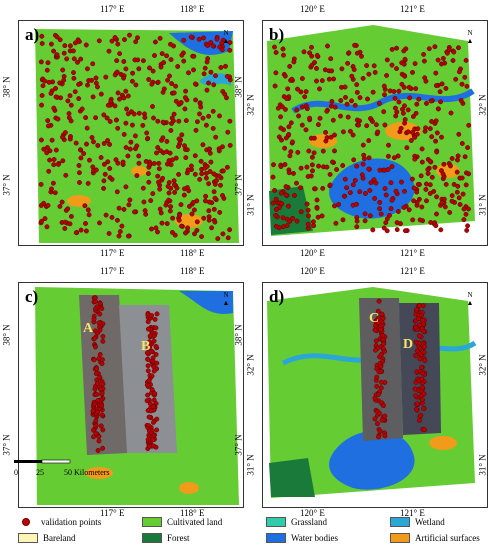 This screenshot has height=550, width=496. I want to click on lake, so click(372, 460).